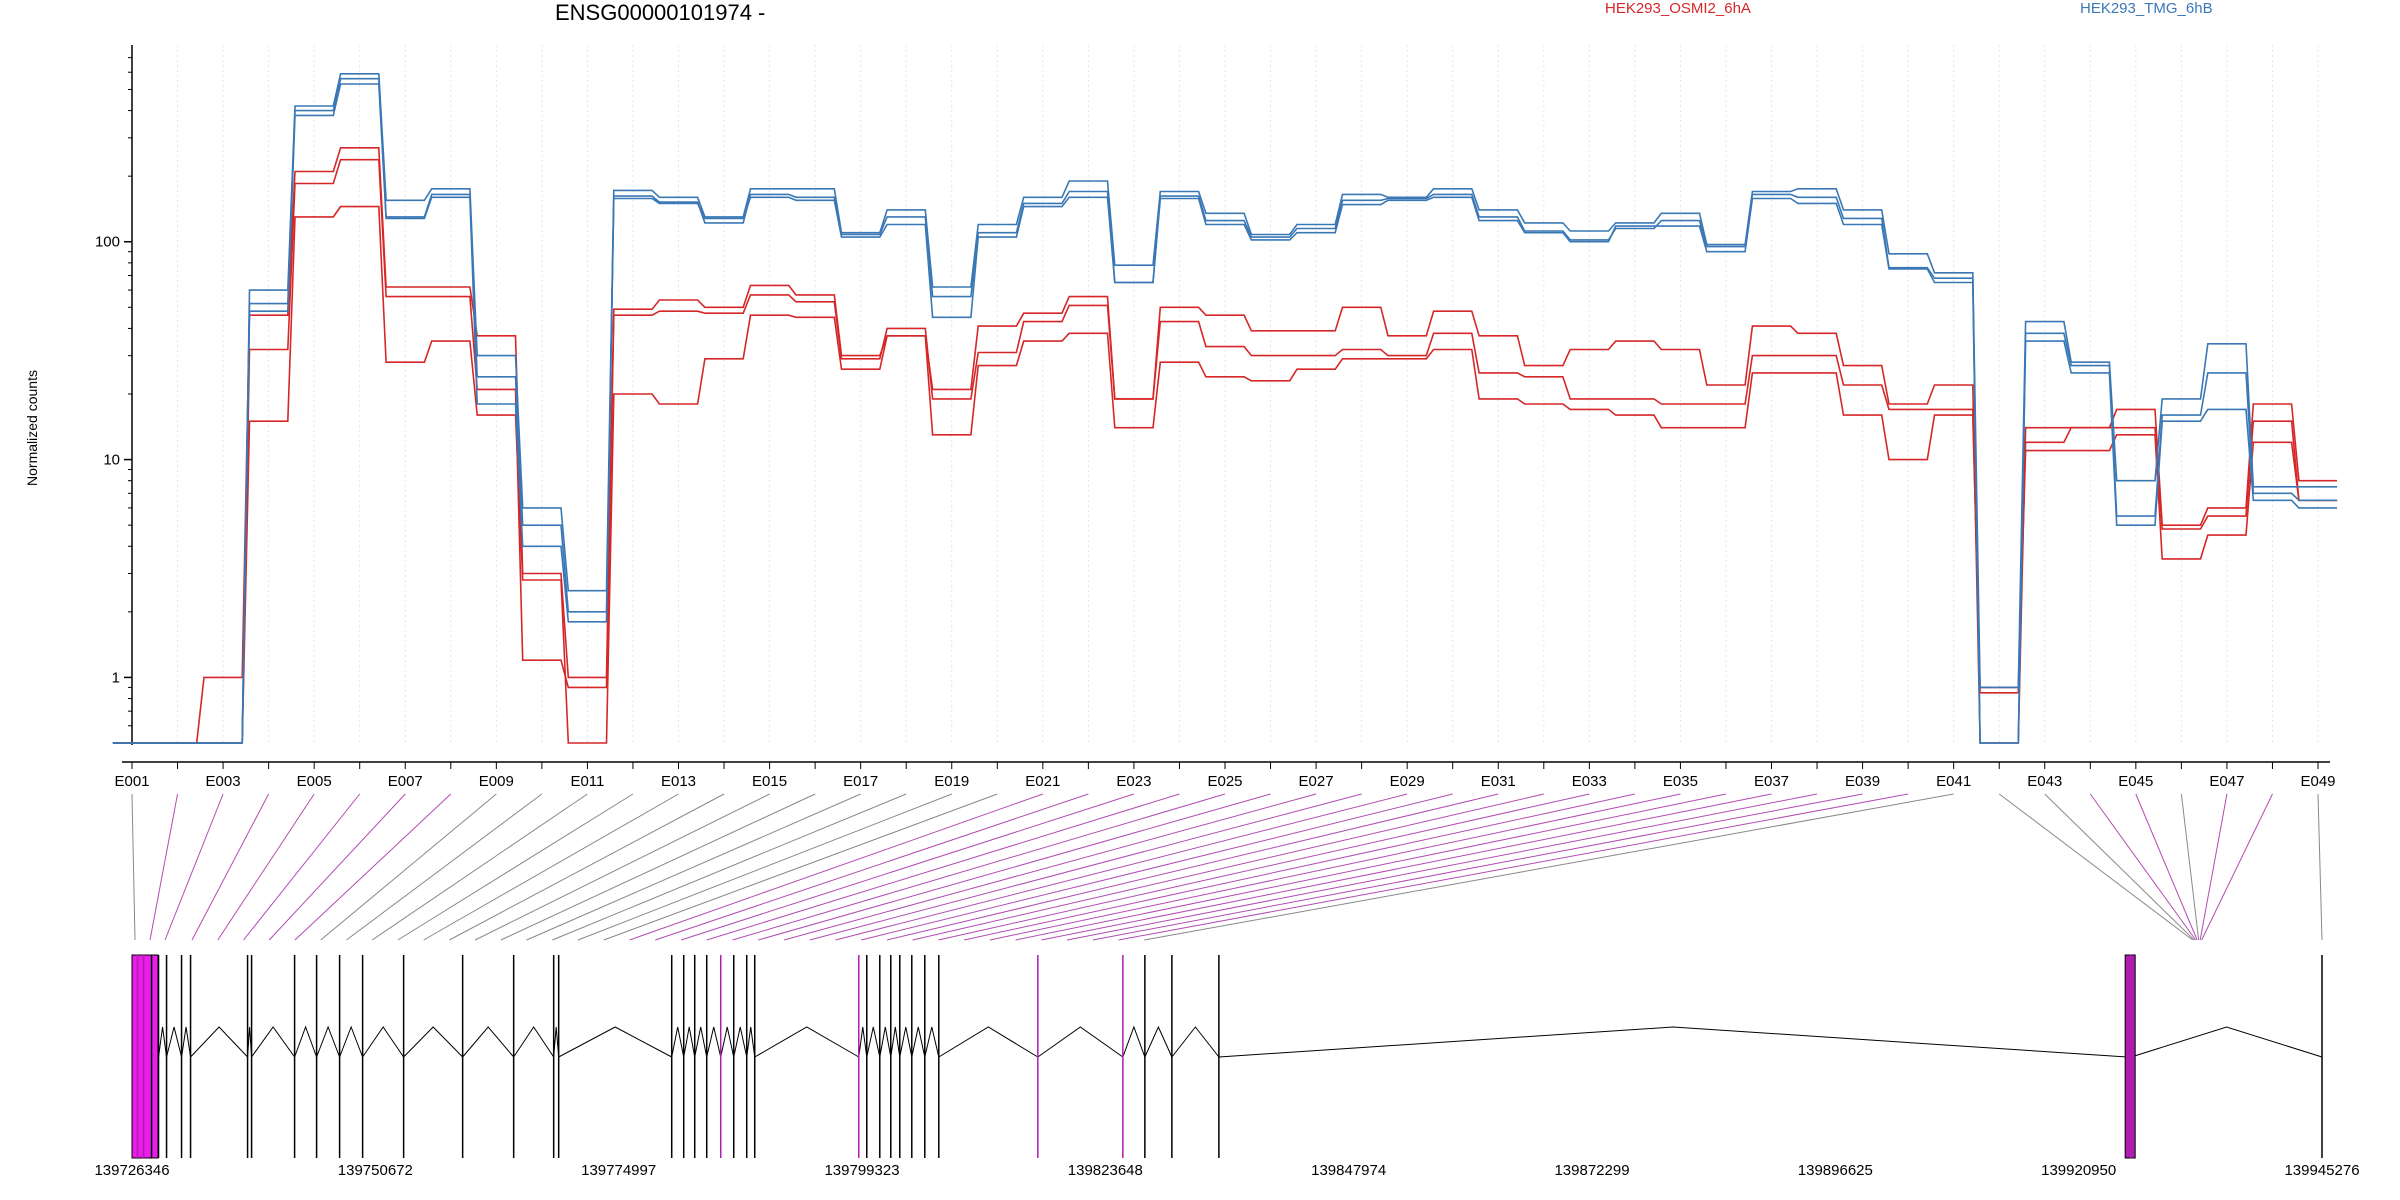 The width and height of the screenshot is (2400, 1200). I want to click on x-tick-label: E019, so click(951, 781).